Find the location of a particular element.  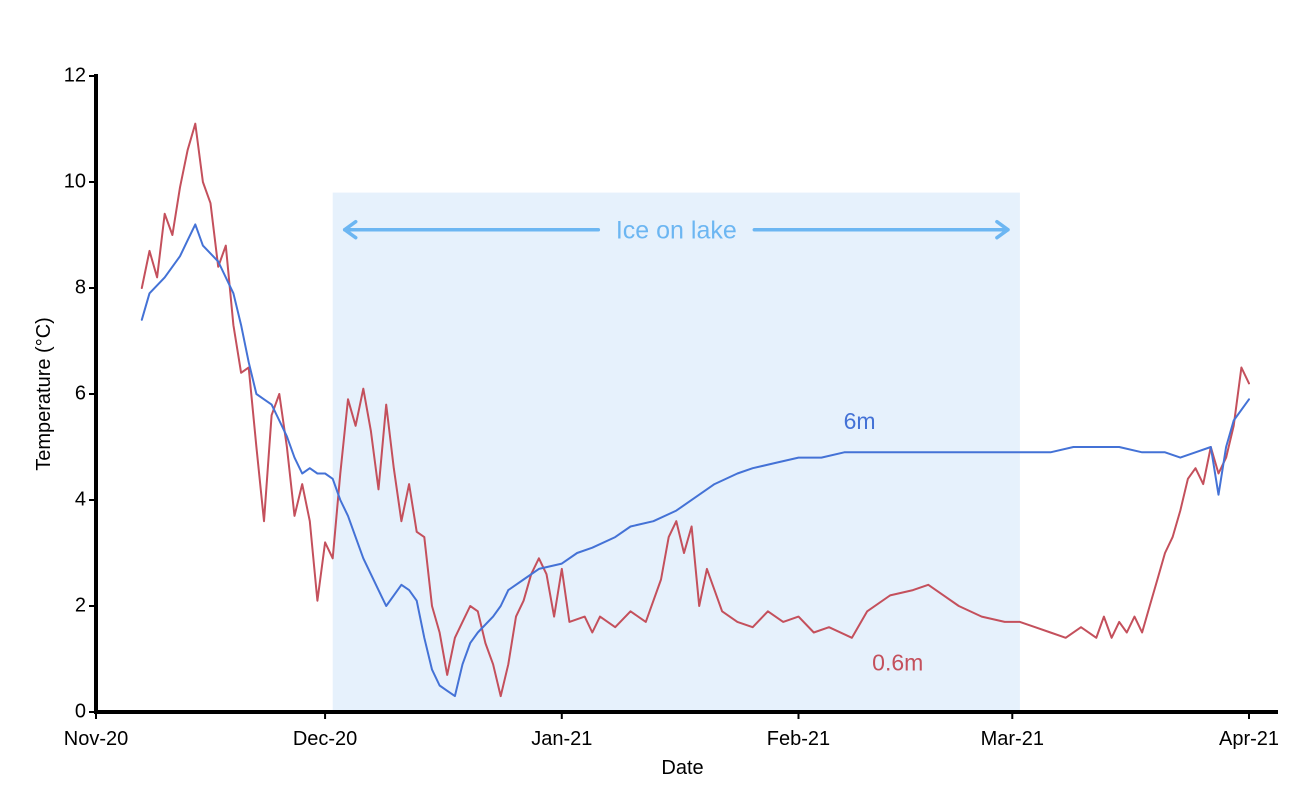

y-tick-label: 6 is located at coordinates (80, 393).